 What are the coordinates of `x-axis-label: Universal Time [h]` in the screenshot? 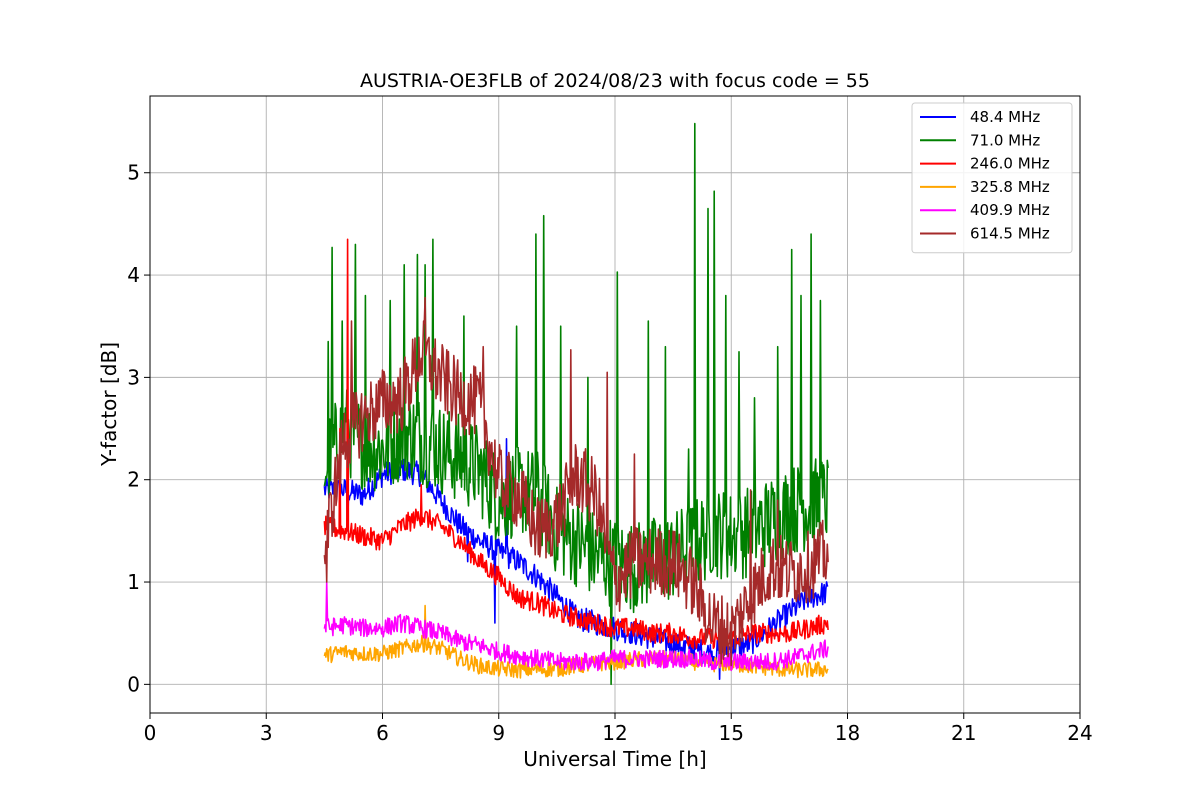 It's located at (614, 759).